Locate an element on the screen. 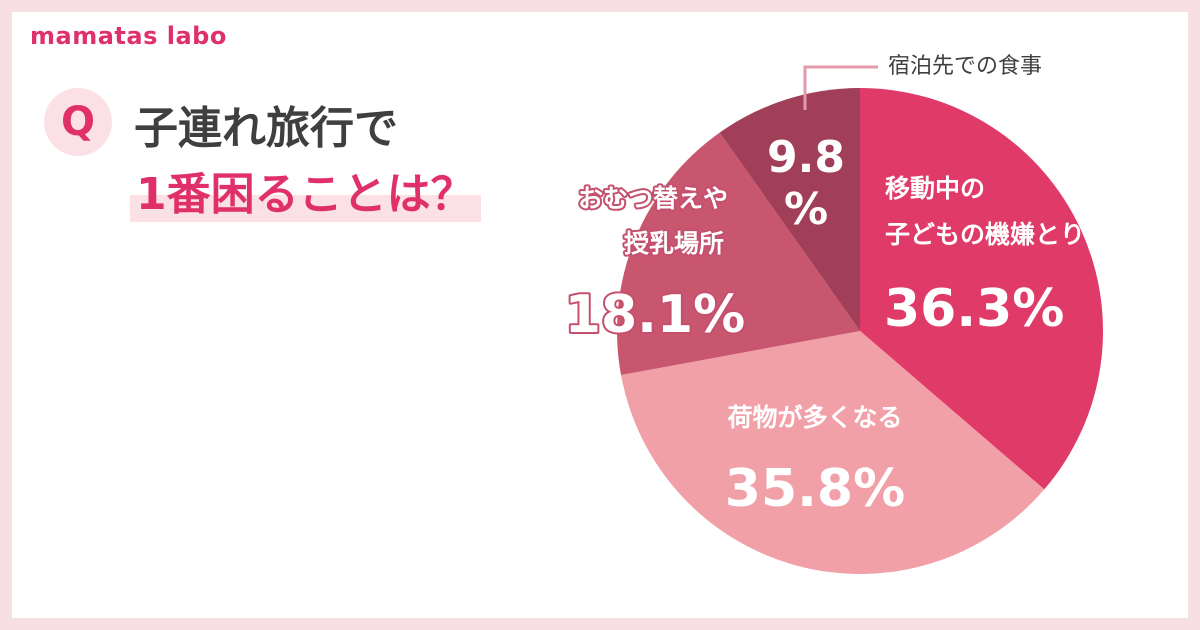 This screenshot has width=1200, height=630. slice-value-1: 36.3% is located at coordinates (974, 309).